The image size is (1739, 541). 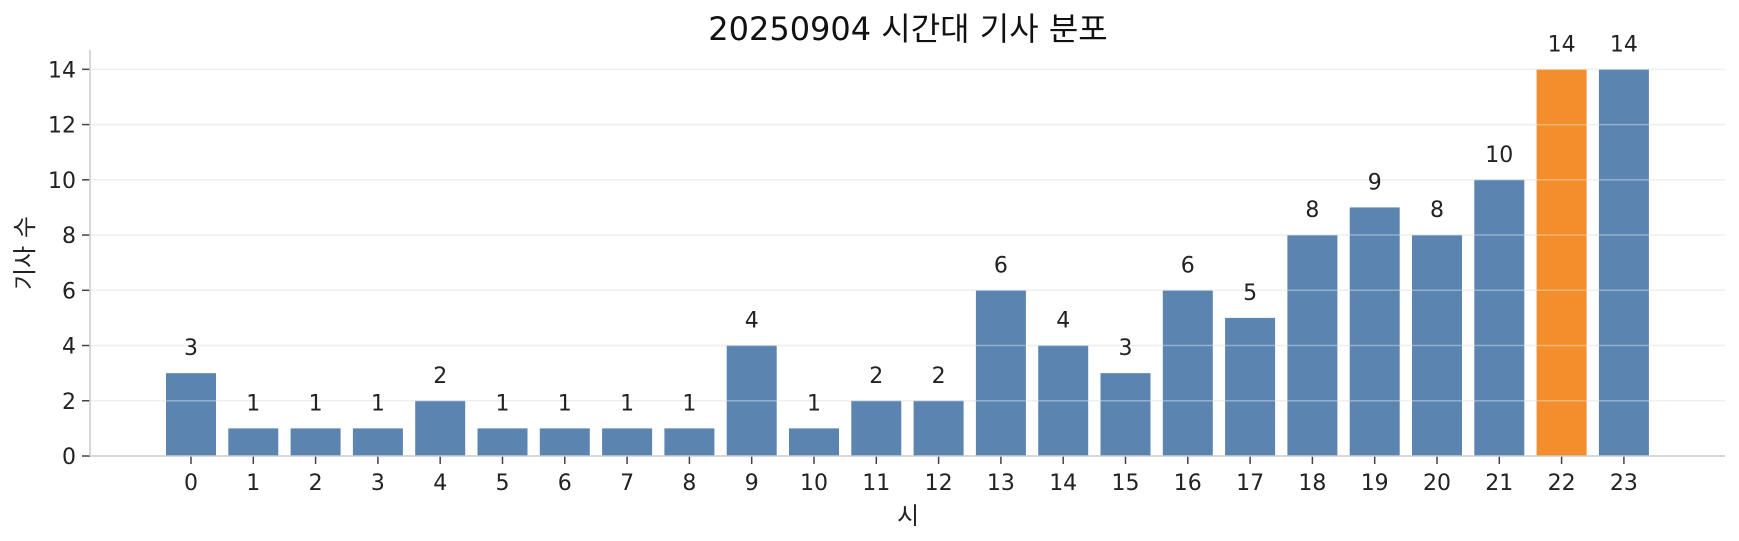 What do you see at coordinates (25, 253) in the screenshot?
I see `y-axis-title: 기사 수` at bounding box center [25, 253].